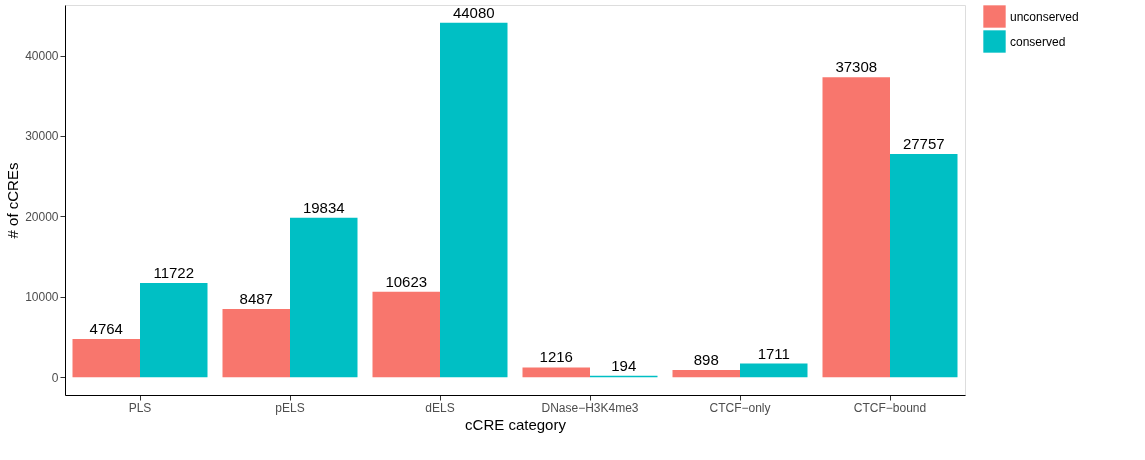 The height and width of the screenshot is (460, 1145). What do you see at coordinates (290, 407) in the screenshot?
I see `x-tick-label: pELS` at bounding box center [290, 407].